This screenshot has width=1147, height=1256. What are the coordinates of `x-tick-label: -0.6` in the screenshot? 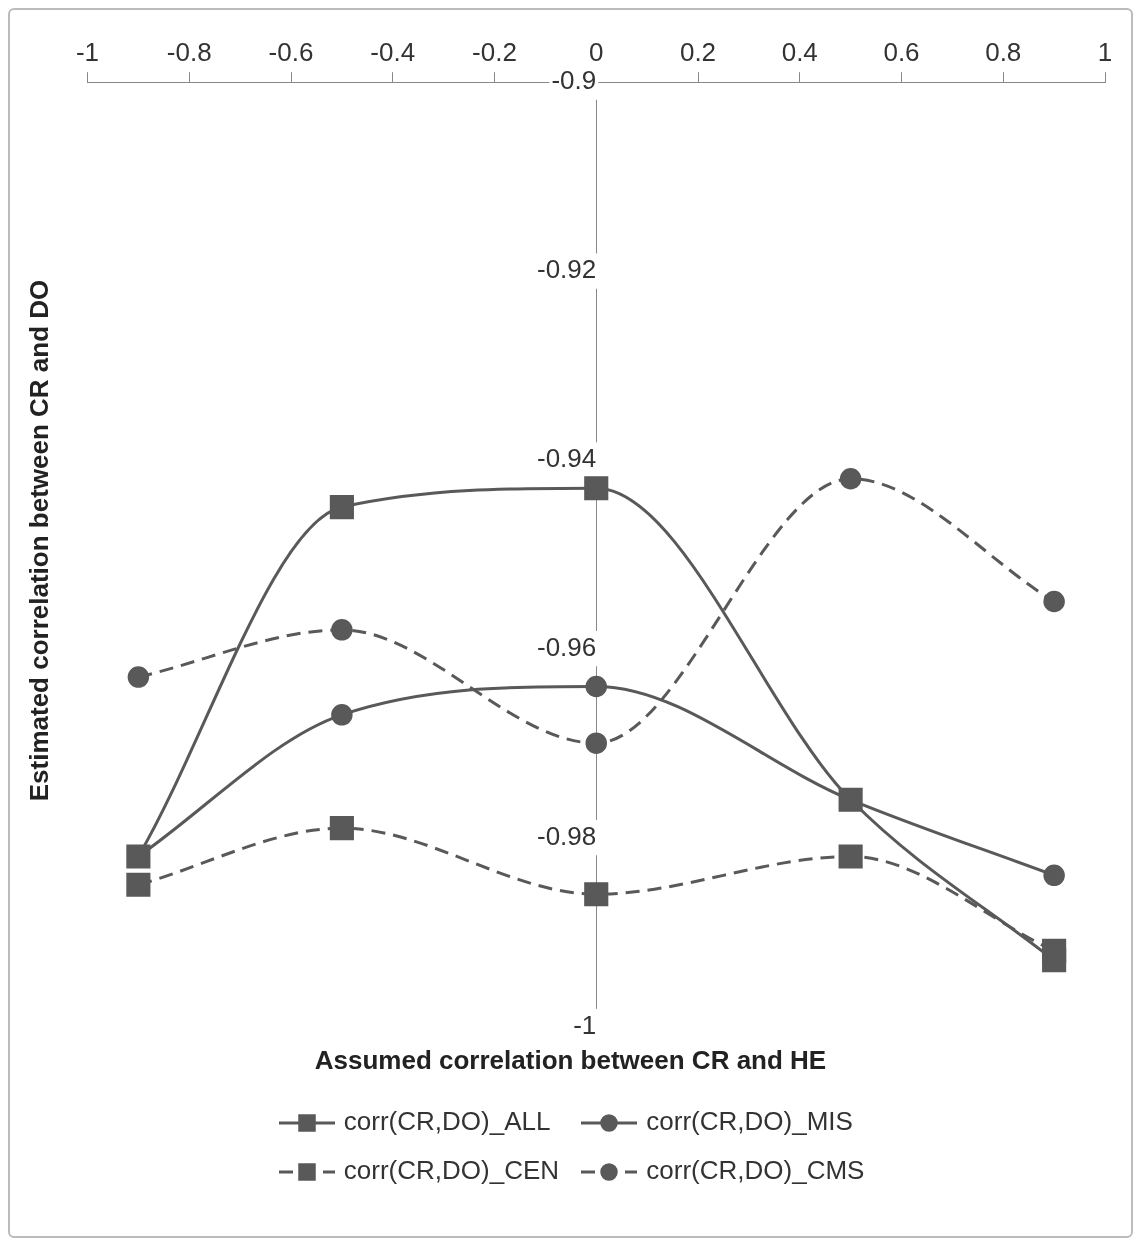 It's located at (291, 51).